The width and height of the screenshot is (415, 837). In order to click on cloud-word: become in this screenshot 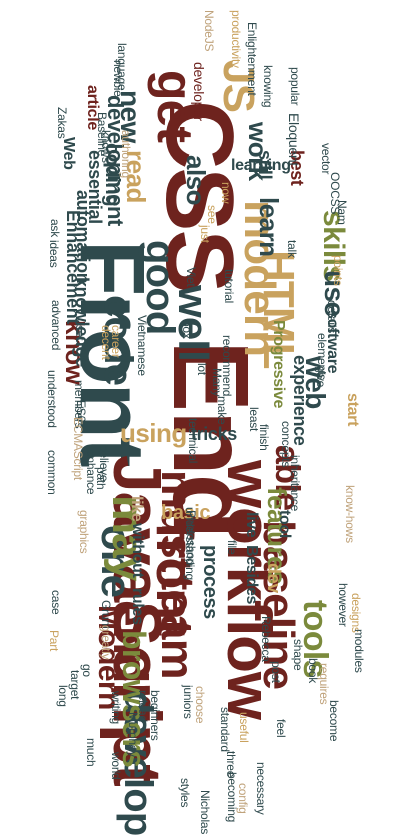, I will do `click(334, 721)`.